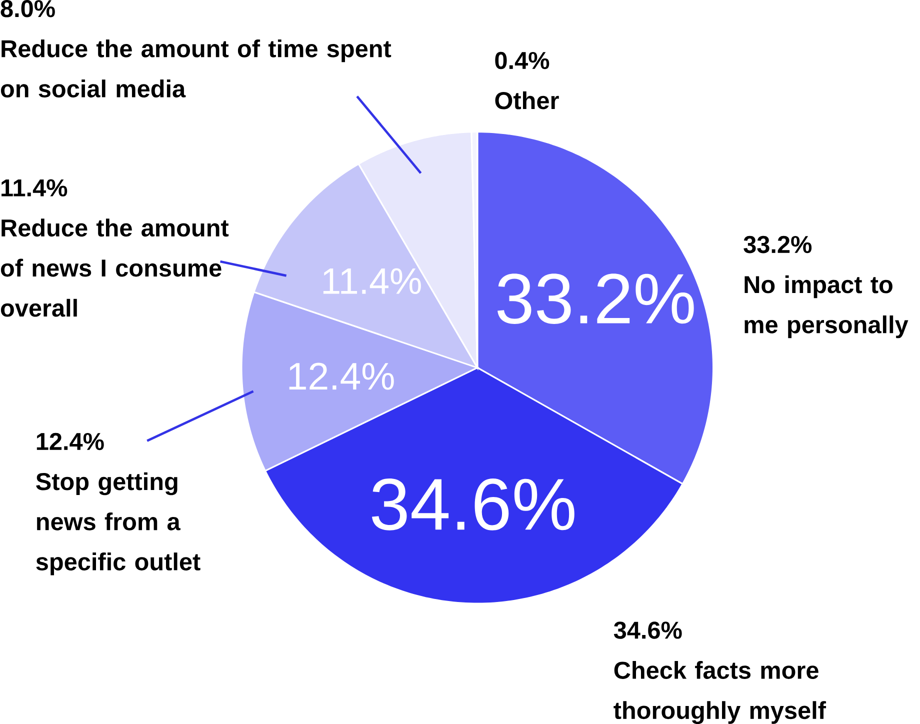  I want to click on data-label: 33.2%, so click(596, 299).